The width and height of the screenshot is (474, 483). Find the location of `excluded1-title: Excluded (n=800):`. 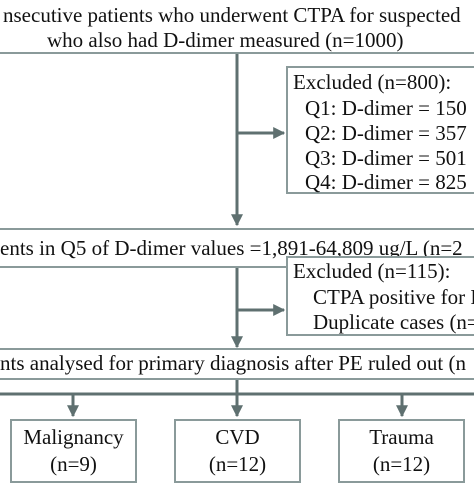

excluded1-title: Excluded (n=800): is located at coordinates (372, 82).